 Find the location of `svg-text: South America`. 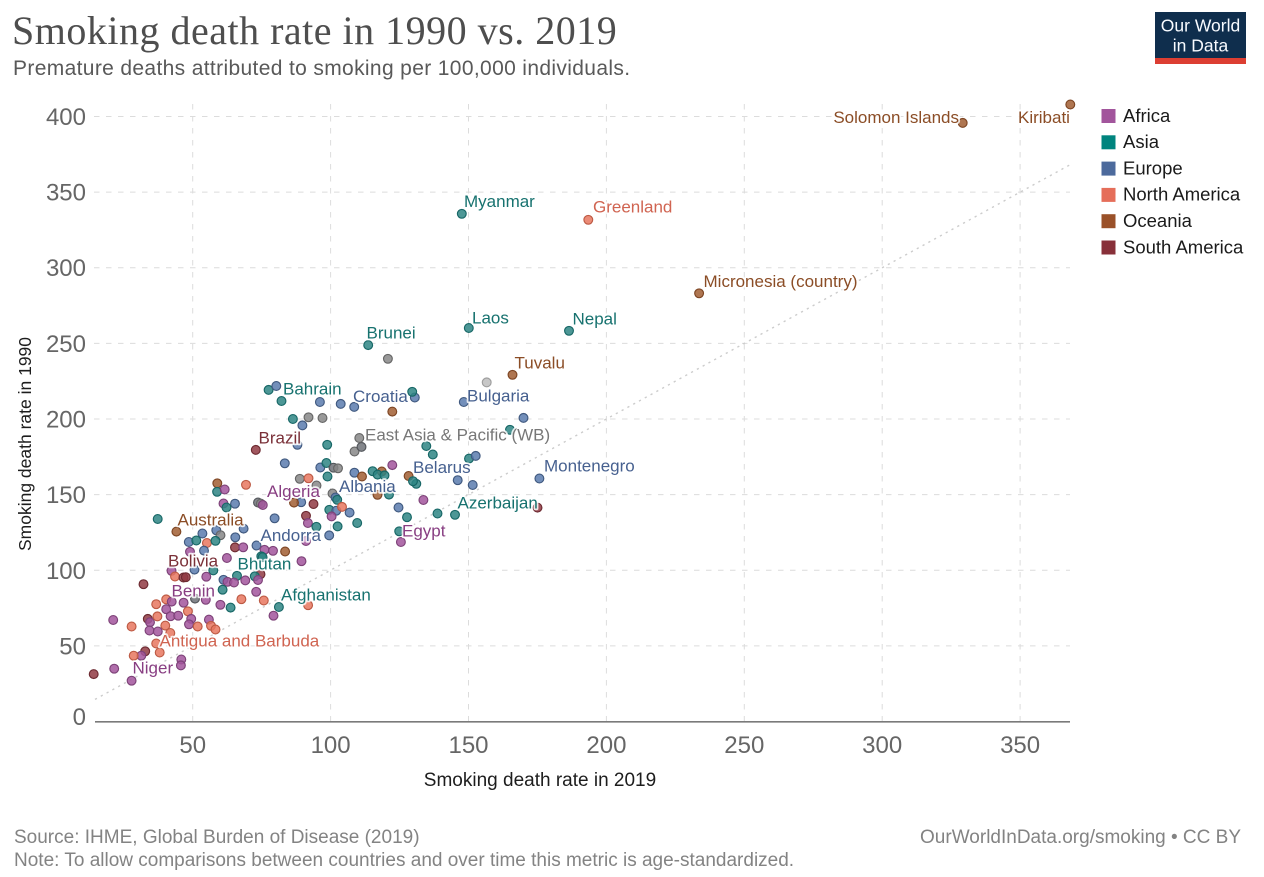

svg-text: South America is located at coordinates (1183, 246).